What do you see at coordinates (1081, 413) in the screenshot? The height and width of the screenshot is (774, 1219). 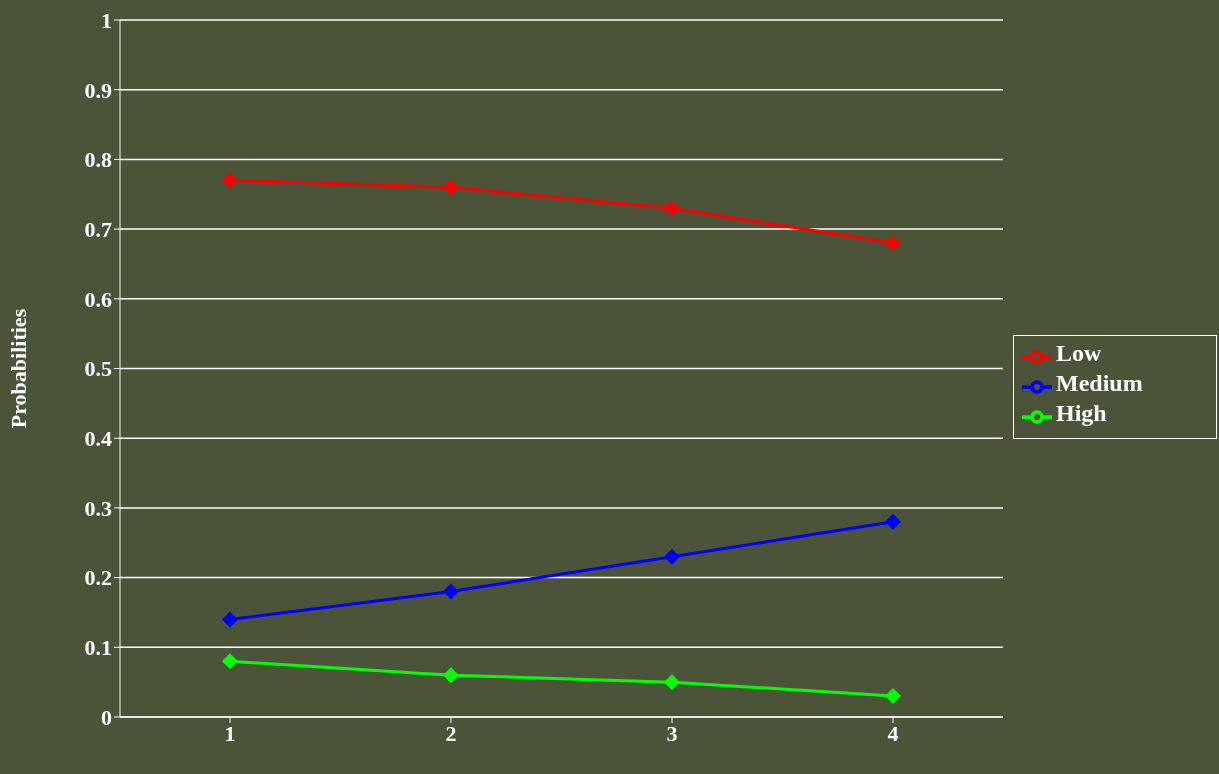 I see `legend-label: High` at bounding box center [1081, 413].